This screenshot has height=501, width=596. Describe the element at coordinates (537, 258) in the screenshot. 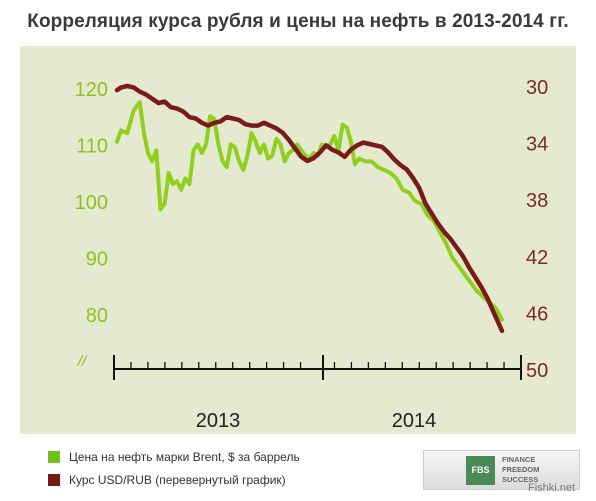

I see `right-axis-tick-label: 42` at that location.